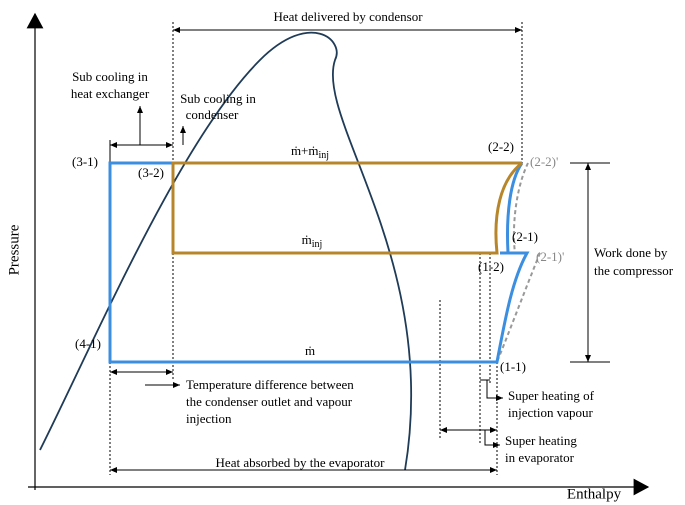  Describe the element at coordinates (301, 462) in the screenshot. I see `label: Heat absorbed by the evaporator` at that location.